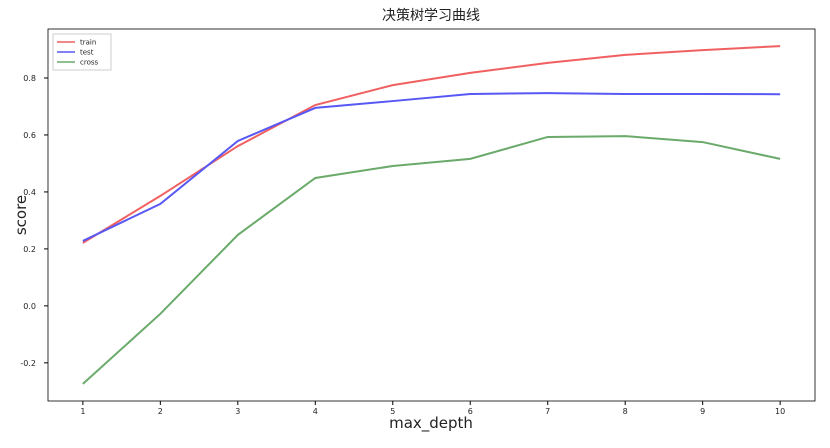 This screenshot has width=830, height=448. I want to click on y-tick-label: 0.6, so click(29, 135).